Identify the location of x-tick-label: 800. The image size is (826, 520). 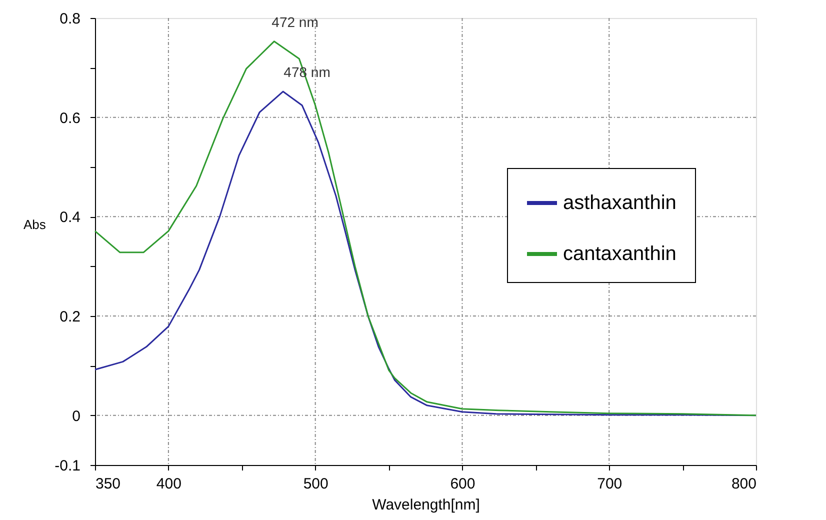
(743, 484).